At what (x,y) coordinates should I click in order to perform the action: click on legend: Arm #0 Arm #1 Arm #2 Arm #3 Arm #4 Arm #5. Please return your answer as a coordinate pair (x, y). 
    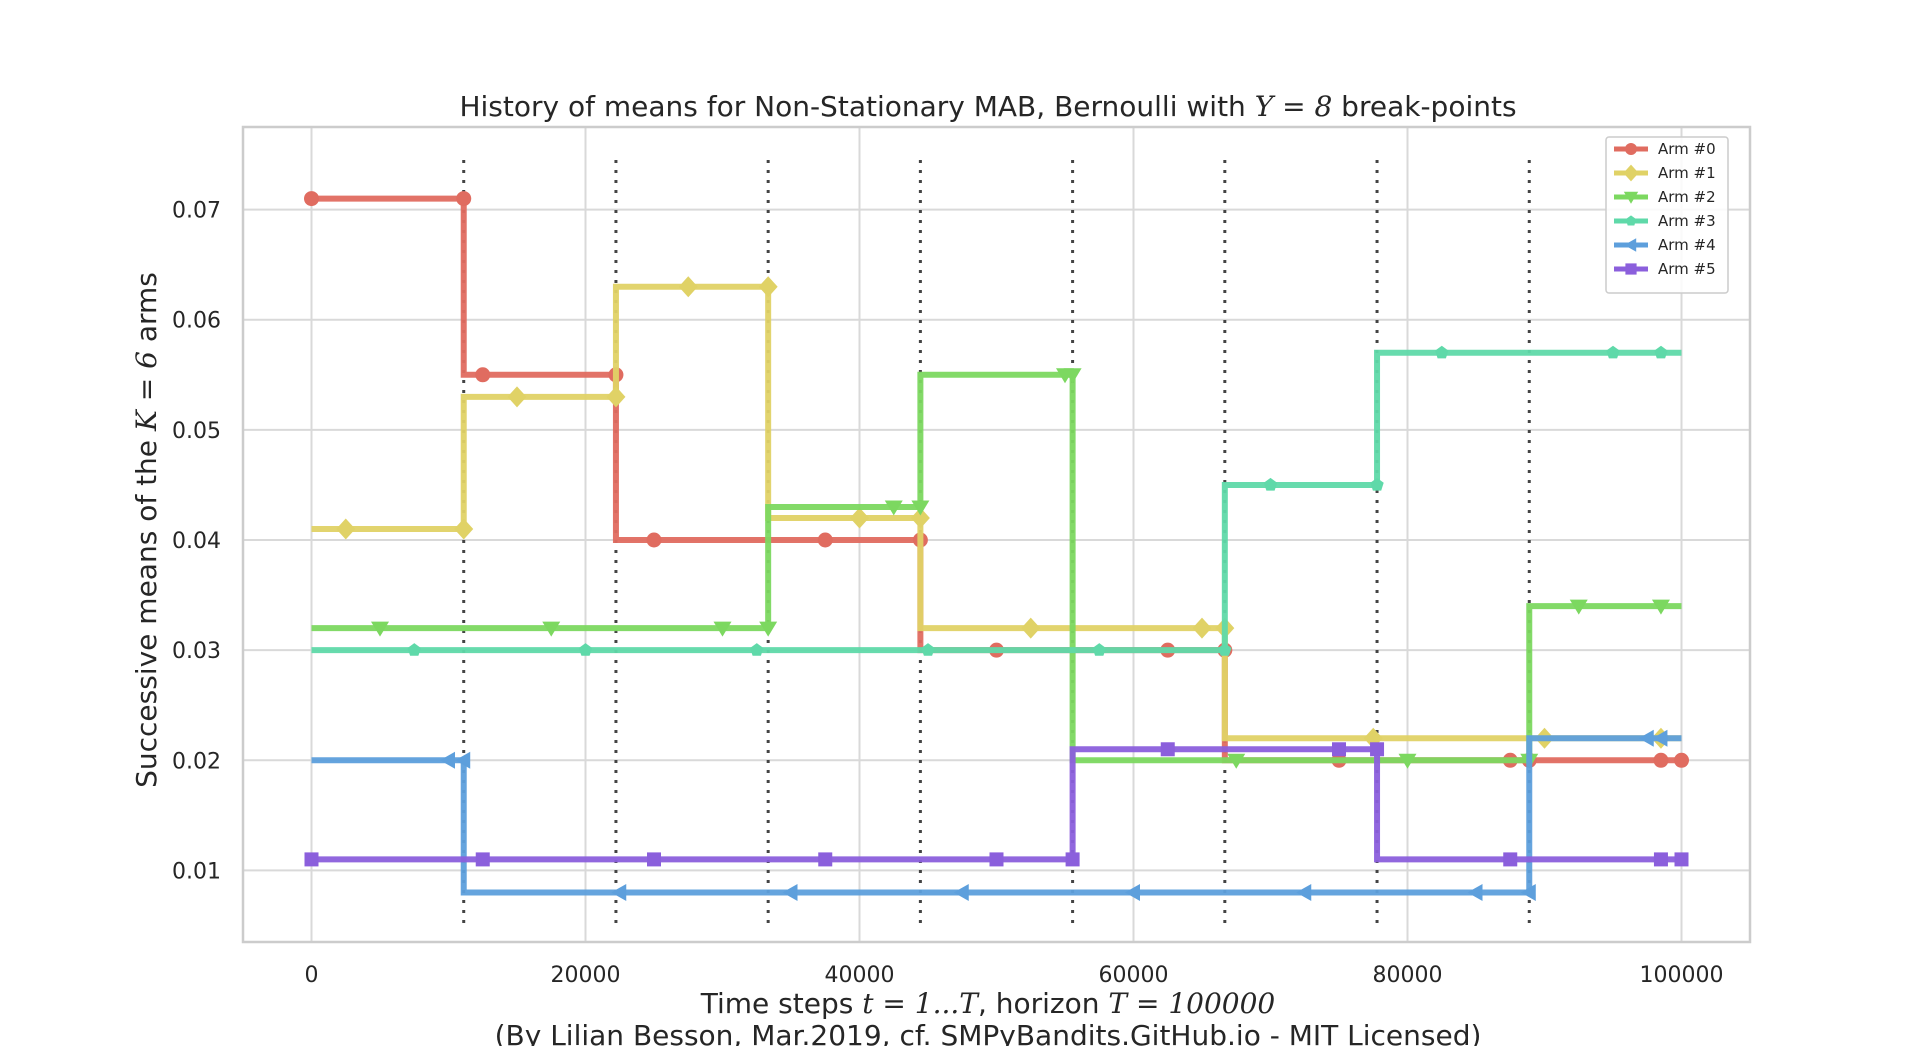
    Looking at the image, I should click on (1667, 215).